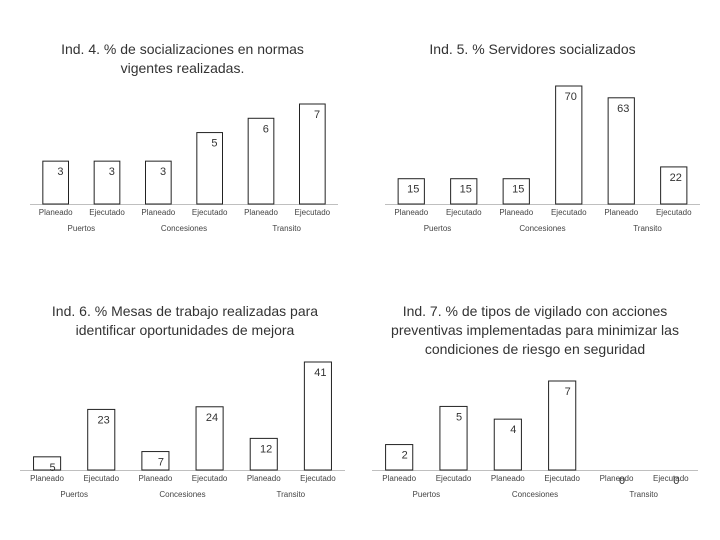  What do you see at coordinates (266, 449) in the screenshot?
I see `data-label: 12` at bounding box center [266, 449].